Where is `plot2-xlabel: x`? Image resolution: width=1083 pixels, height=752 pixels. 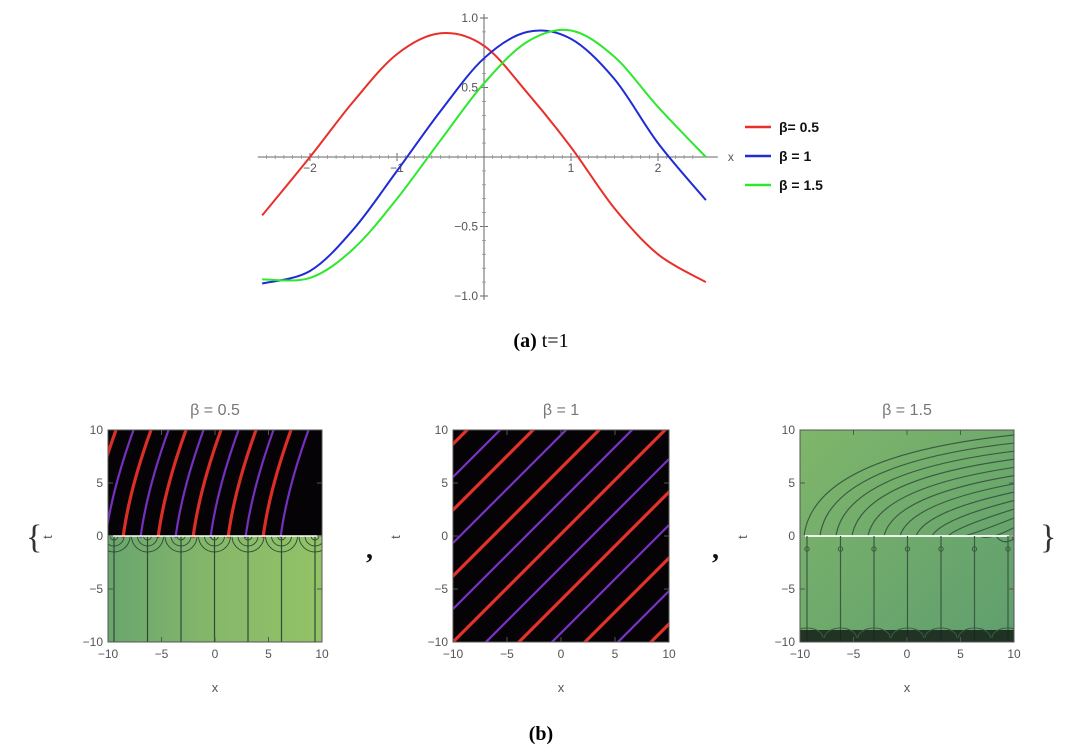
plot2-xlabel: x is located at coordinates (561, 687).